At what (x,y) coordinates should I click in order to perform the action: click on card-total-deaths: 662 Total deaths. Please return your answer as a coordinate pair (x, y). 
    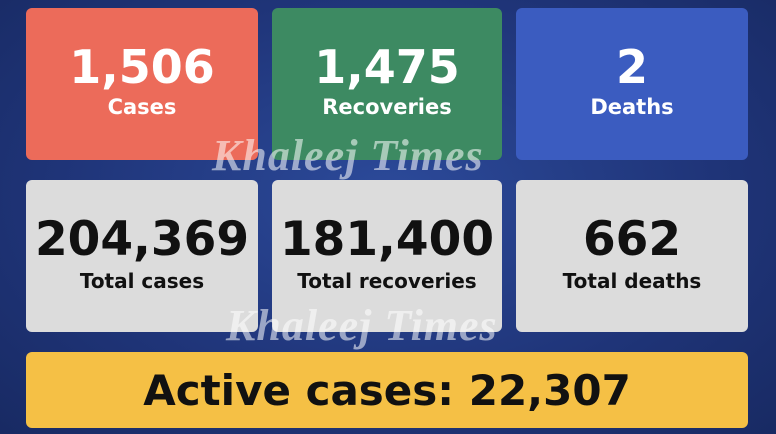
    Looking at the image, I should click on (632, 256).